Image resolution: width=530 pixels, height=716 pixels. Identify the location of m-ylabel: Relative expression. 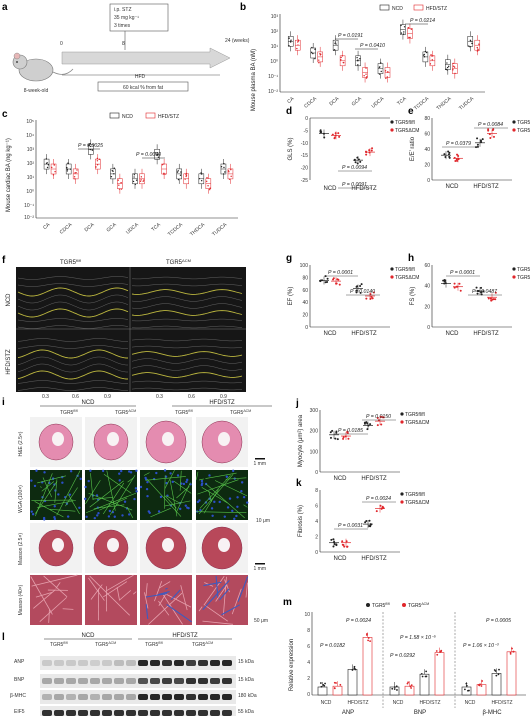
(292, 665).